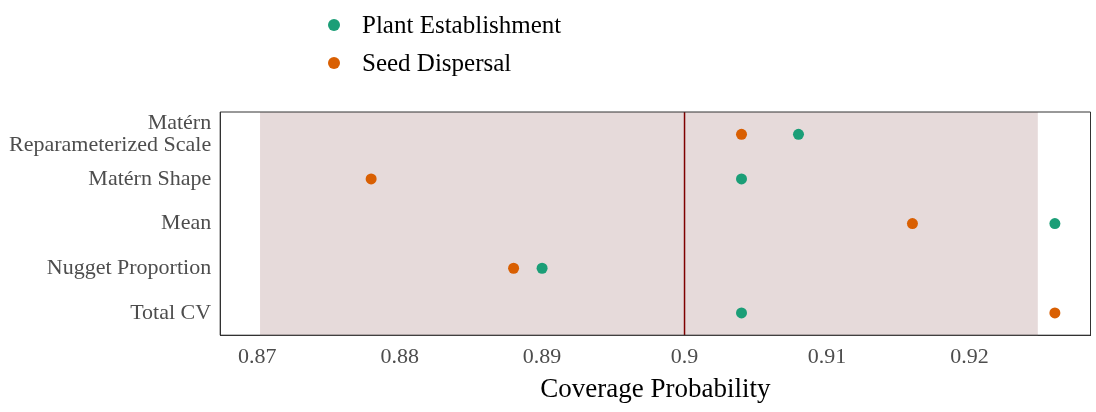 This screenshot has height=412, width=1096. I want to click on x-tick-label: 0.91, so click(827, 356).